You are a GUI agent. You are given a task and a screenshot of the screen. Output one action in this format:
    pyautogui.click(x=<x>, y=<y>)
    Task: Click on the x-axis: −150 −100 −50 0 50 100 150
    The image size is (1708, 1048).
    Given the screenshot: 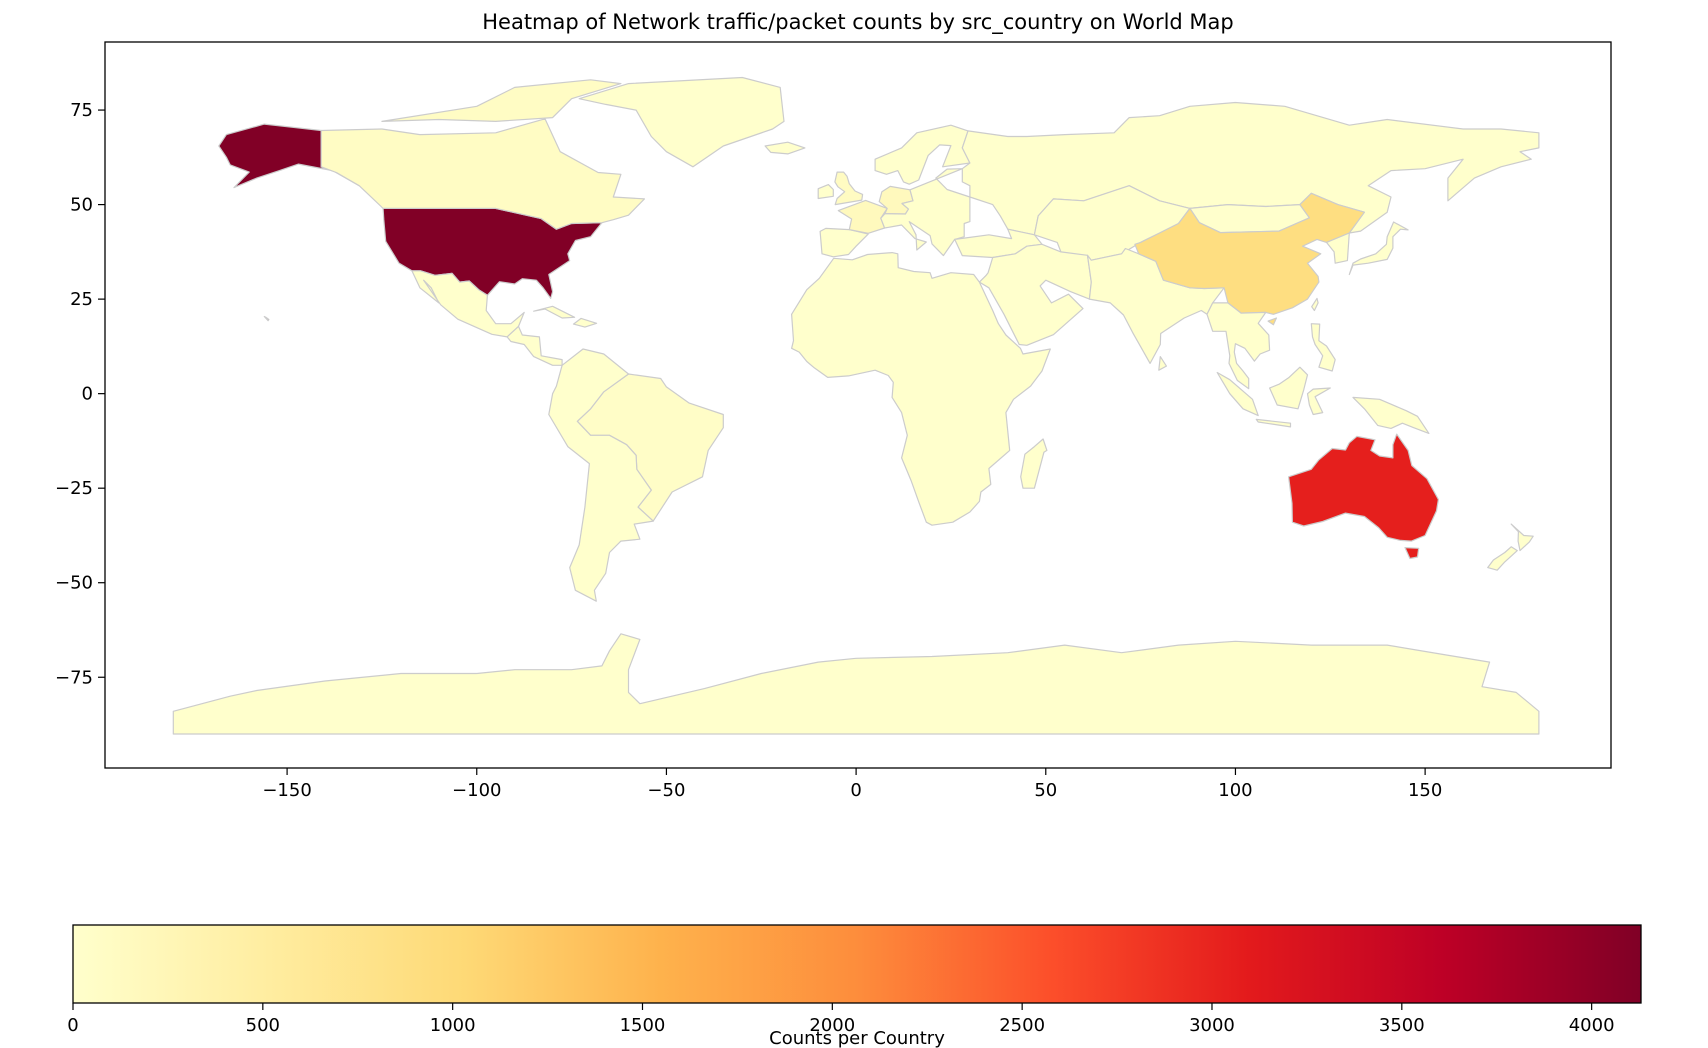 What is the action you would take?
    pyautogui.click(x=852, y=784)
    